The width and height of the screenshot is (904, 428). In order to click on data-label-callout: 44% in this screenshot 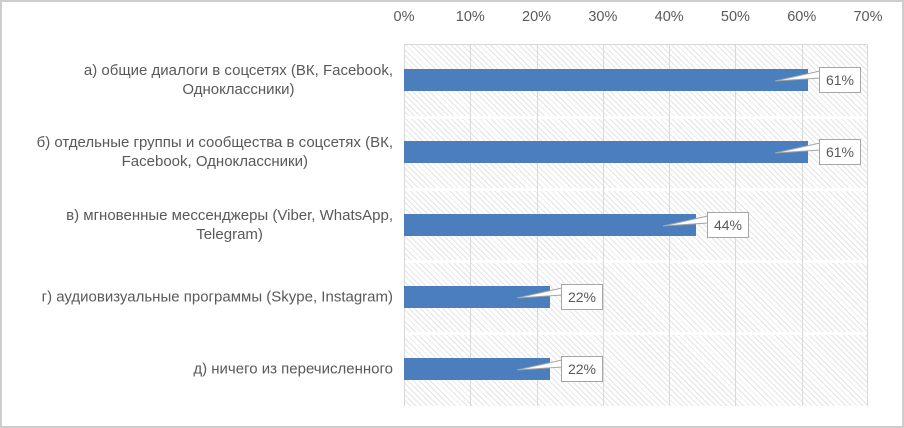, I will do `click(705, 224)`.